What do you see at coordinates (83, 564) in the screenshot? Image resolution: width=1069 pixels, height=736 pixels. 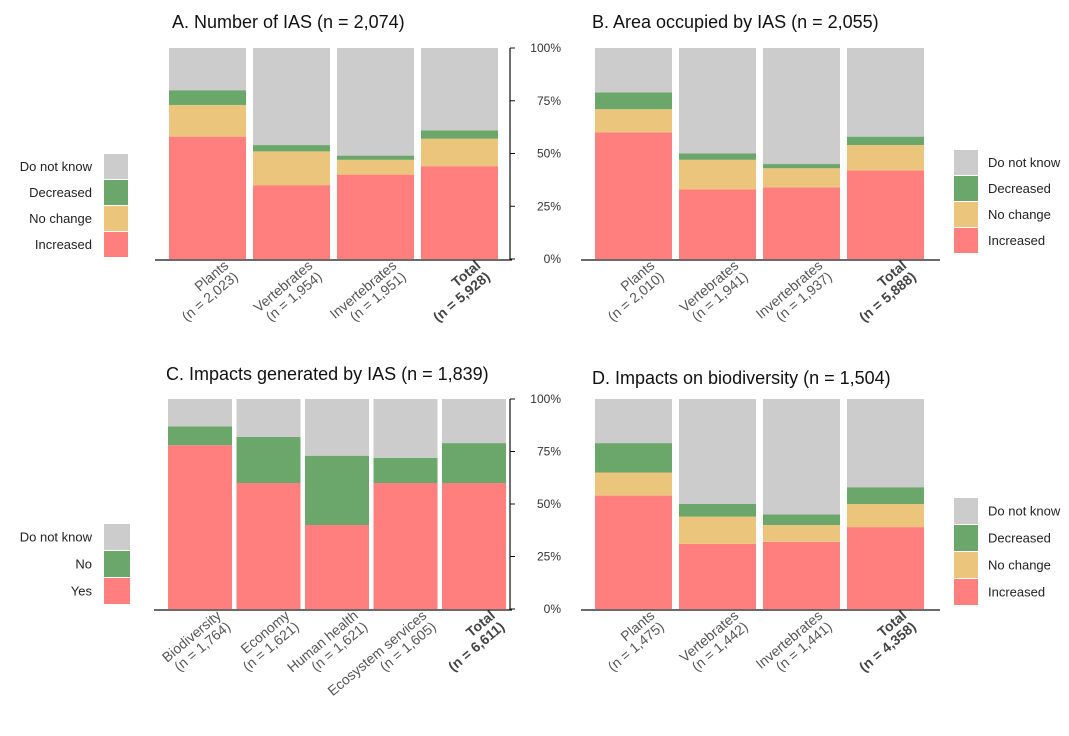 I see `legend-label: No` at bounding box center [83, 564].